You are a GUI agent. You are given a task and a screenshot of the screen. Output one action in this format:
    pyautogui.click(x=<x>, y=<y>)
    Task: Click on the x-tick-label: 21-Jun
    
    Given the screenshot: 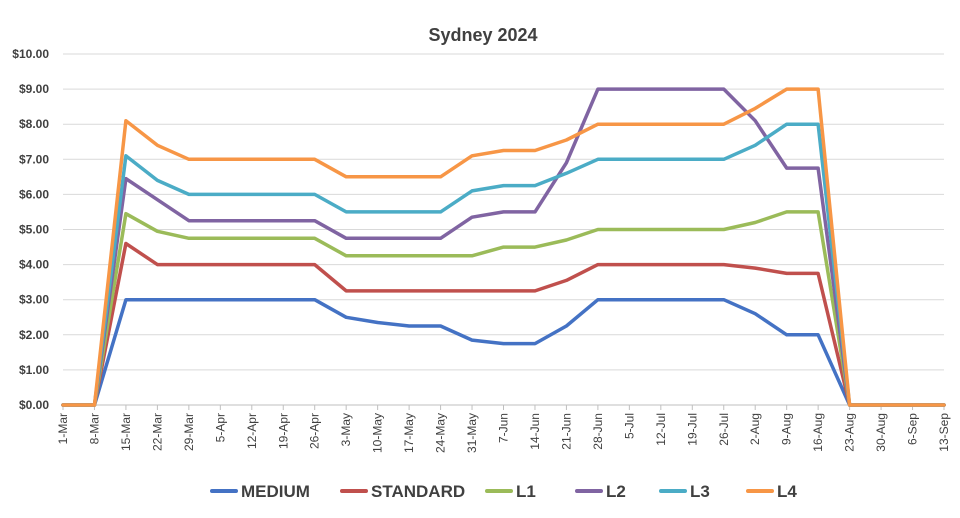 What is the action you would take?
    pyautogui.click(x=566, y=431)
    